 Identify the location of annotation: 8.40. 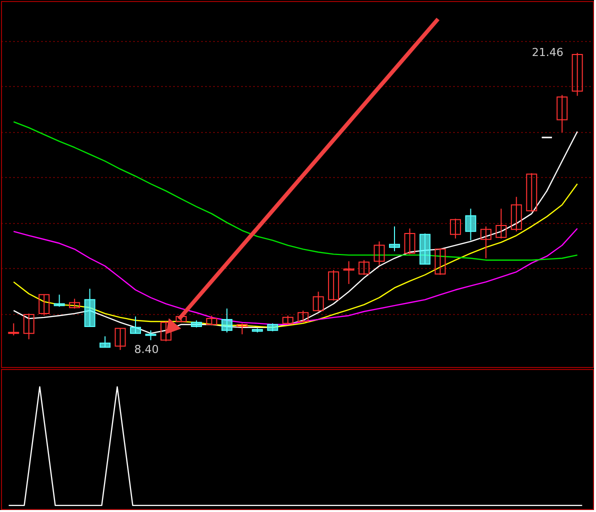
(146, 349).